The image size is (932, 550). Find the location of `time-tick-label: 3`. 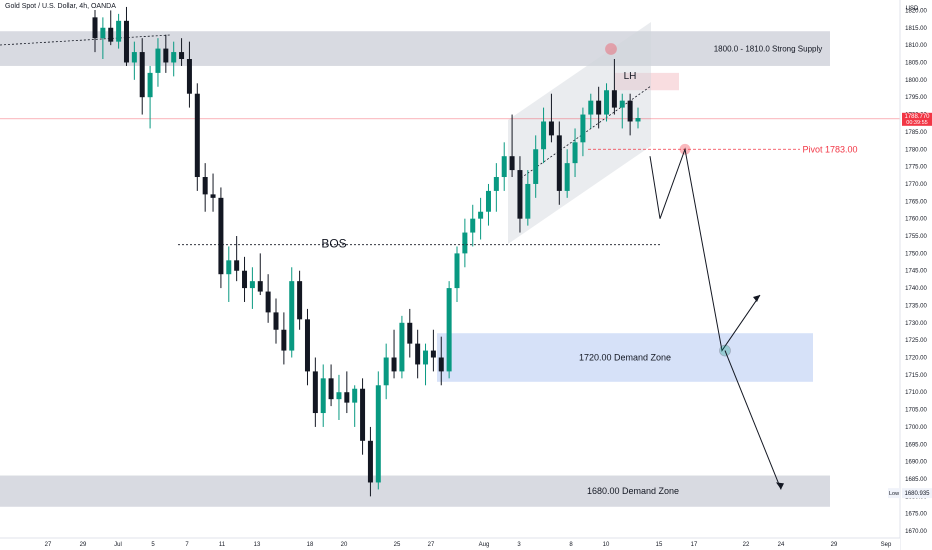

time-tick-label: 3 is located at coordinates (519, 545).